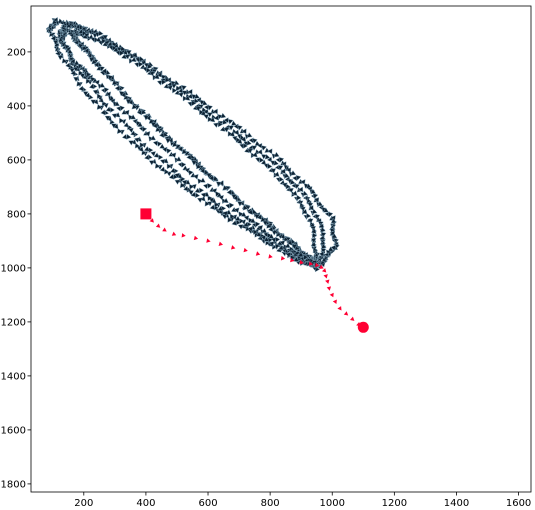 The width and height of the screenshot is (535, 510). What do you see at coordinates (394, 503) in the screenshot?
I see `x-tick-label: 1200` at bounding box center [394, 503].